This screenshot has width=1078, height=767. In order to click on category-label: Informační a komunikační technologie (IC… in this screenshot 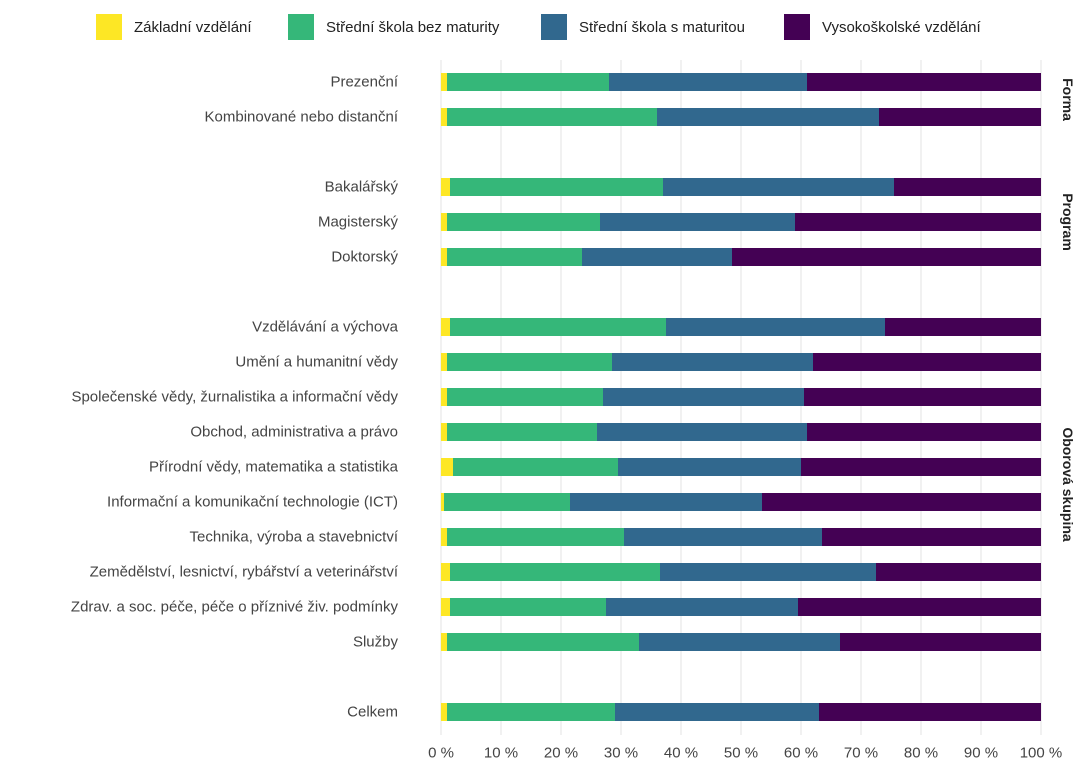, I will do `click(252, 502)`.